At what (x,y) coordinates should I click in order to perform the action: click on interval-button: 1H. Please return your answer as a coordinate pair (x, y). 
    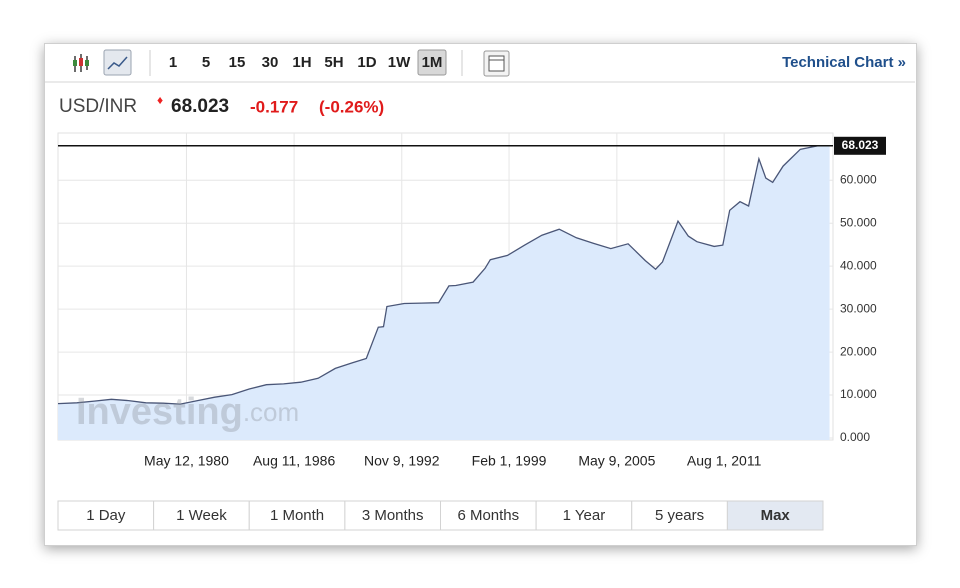
    Looking at the image, I should click on (301, 62).